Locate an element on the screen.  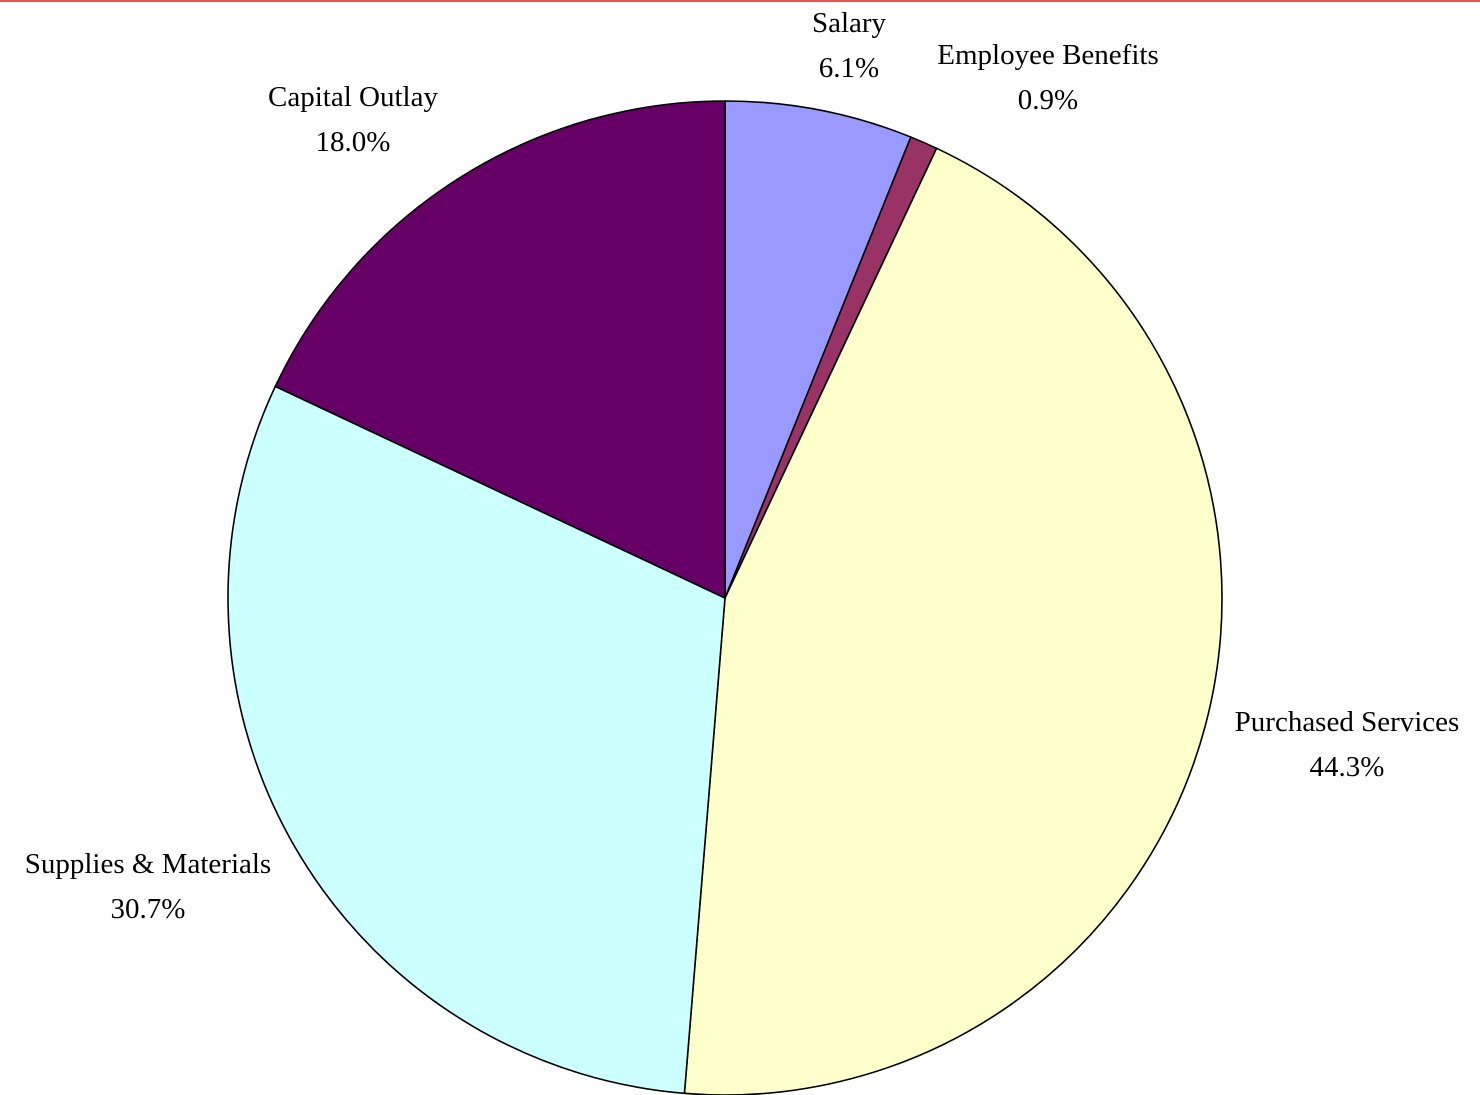
pie-slice-salary is located at coordinates (818, 349).